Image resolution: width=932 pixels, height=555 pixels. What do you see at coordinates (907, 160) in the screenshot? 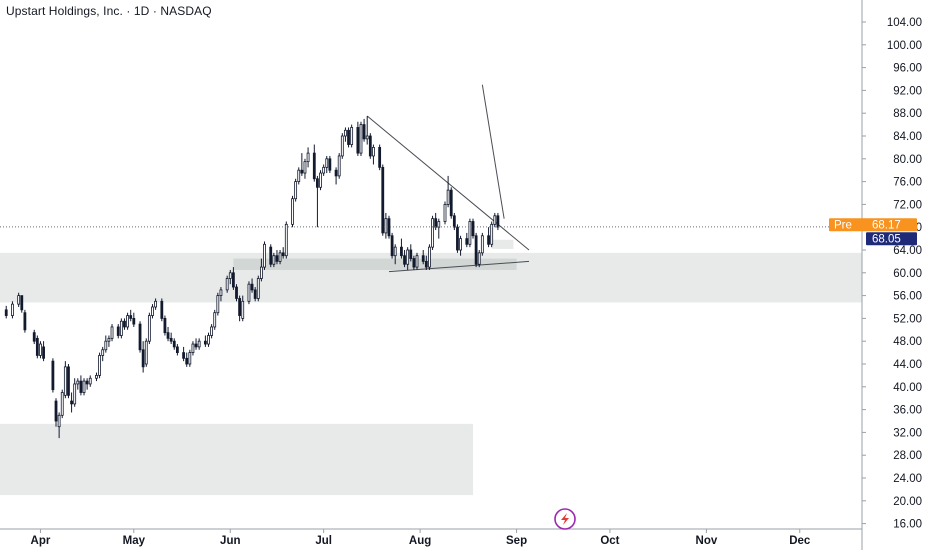
I see `price-tick-label: 80.00` at bounding box center [907, 160].